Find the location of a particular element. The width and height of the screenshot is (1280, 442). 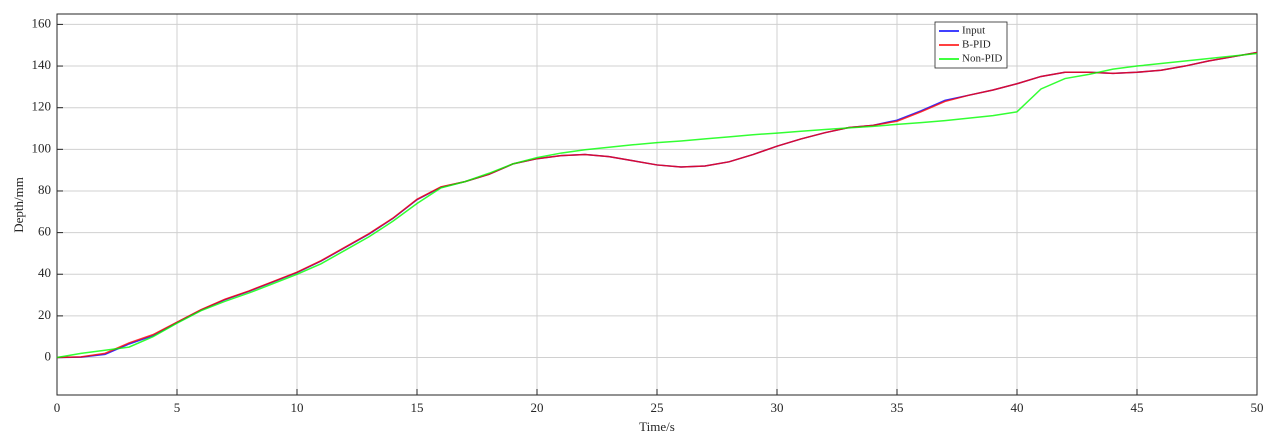

x-tick-label: 15 is located at coordinates (417, 407).